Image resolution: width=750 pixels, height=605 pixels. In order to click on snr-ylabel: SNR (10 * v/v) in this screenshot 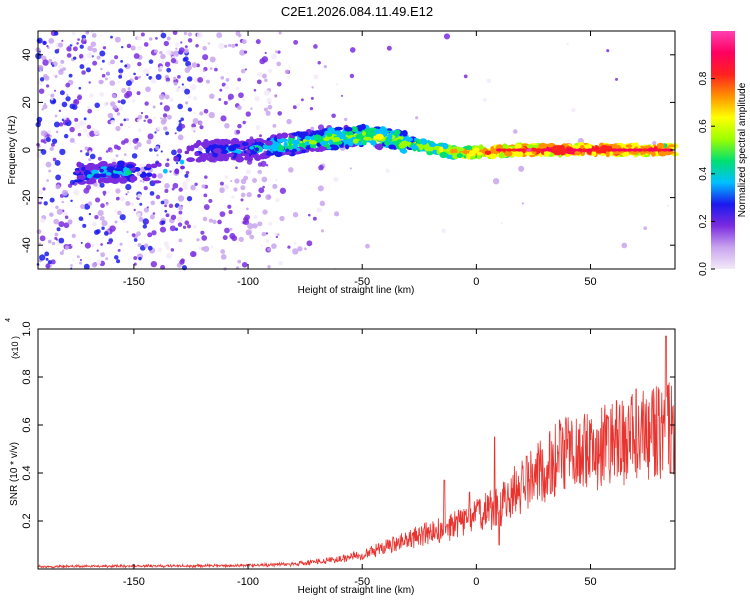, I will do `click(14, 474)`.